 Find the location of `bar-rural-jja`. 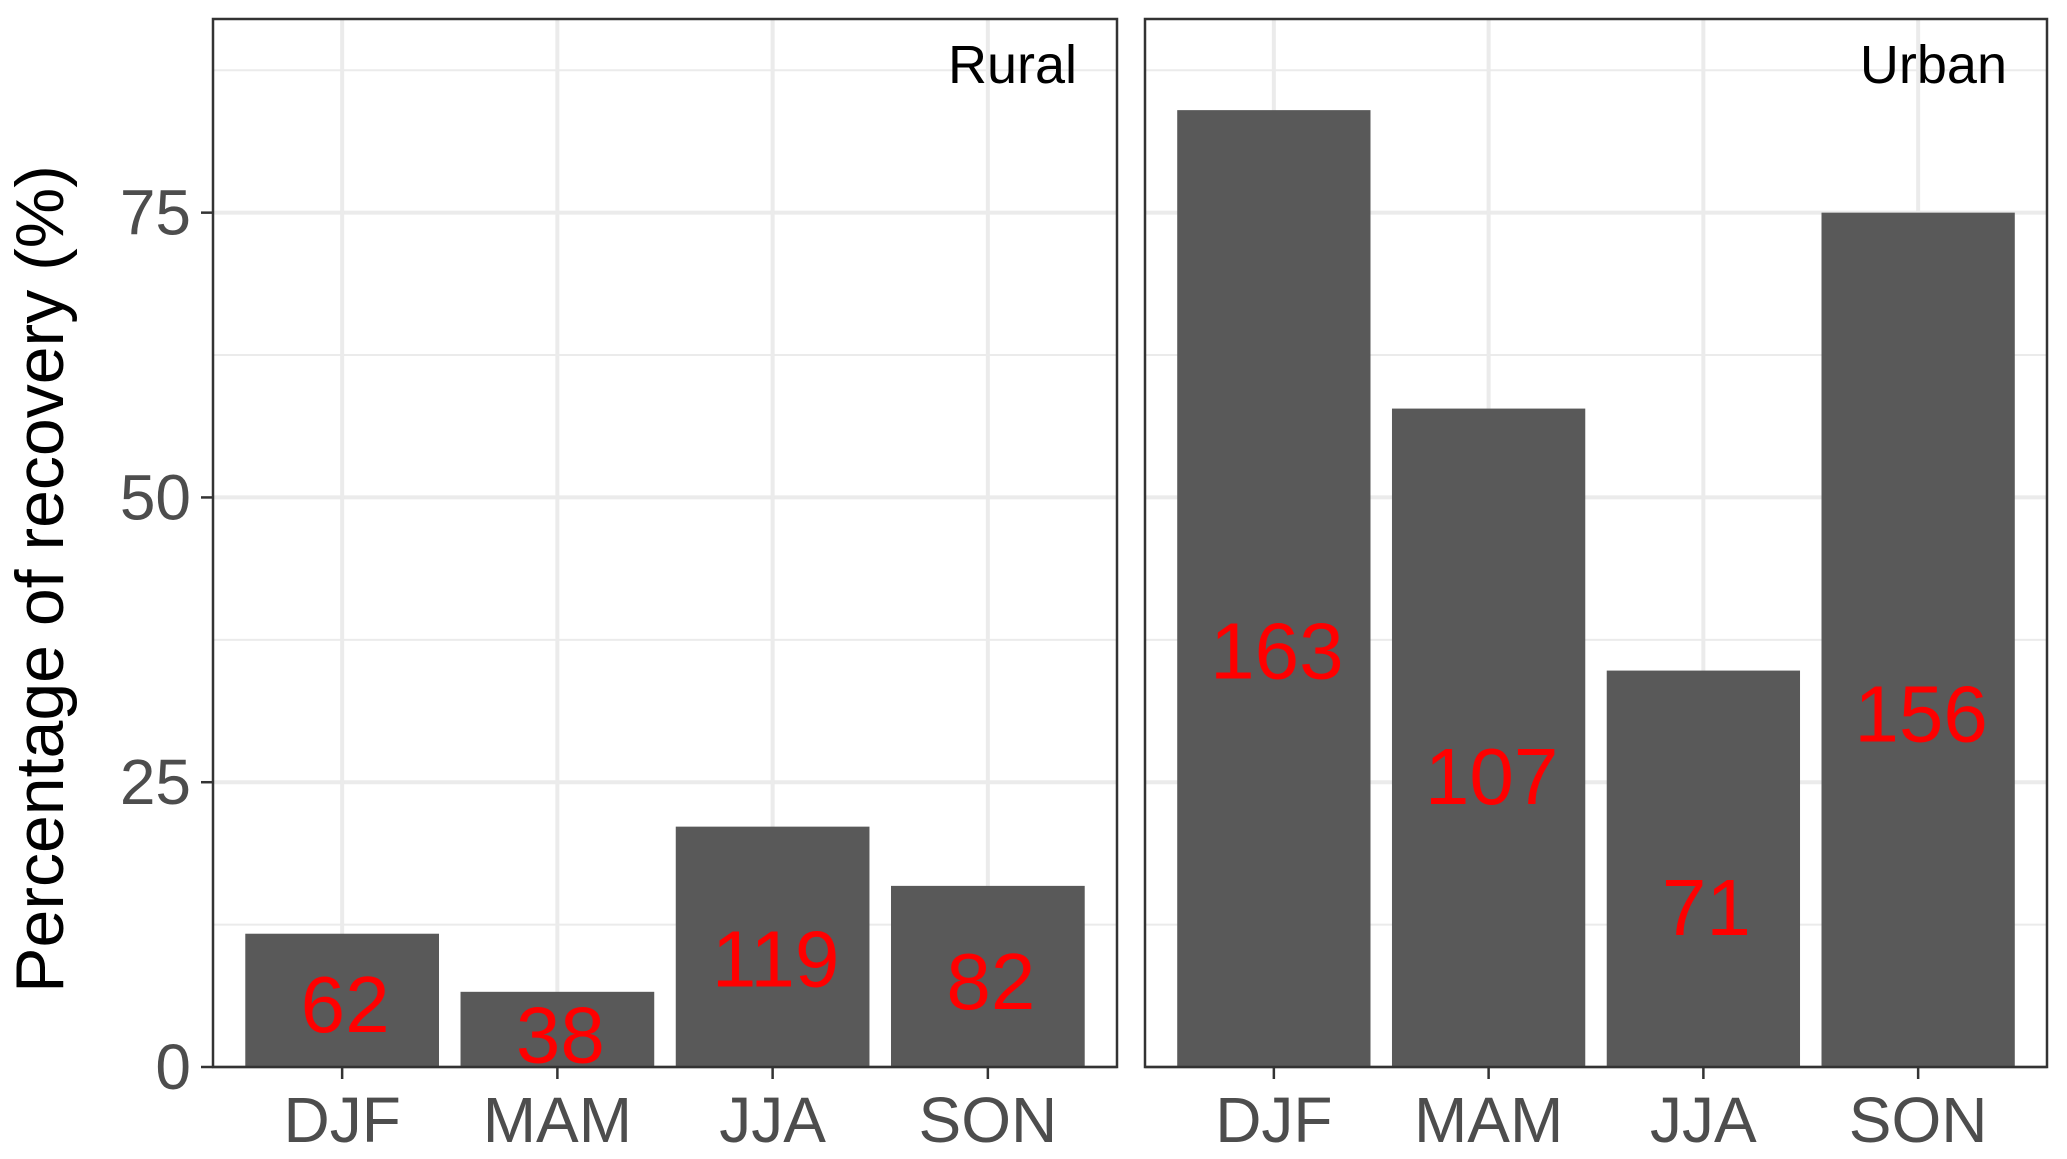

bar-rural-jja is located at coordinates (772, 946).